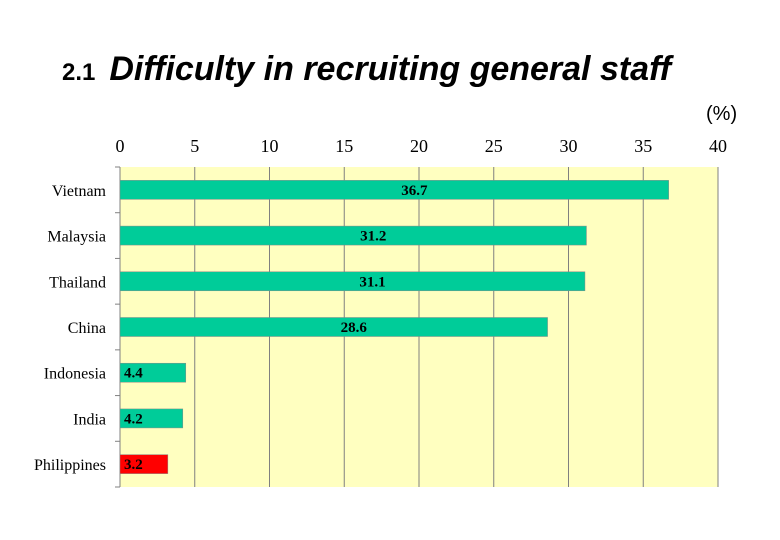  I want to click on x-tick-label-5: 5, so click(194, 146).